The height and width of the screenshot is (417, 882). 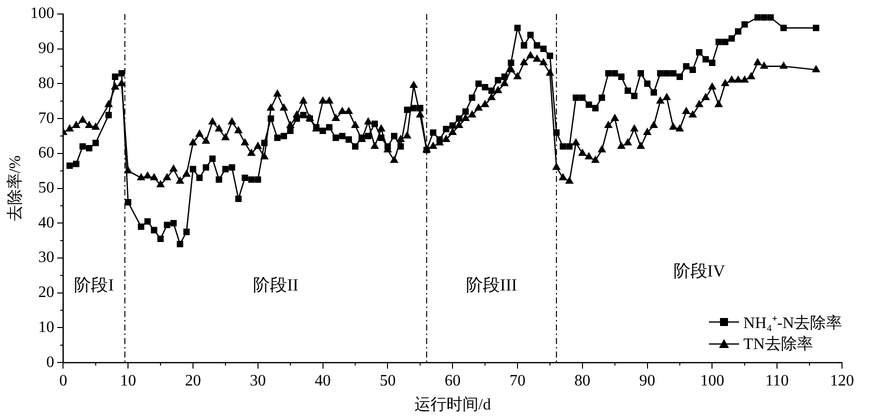 What do you see at coordinates (46, 49) in the screenshot?
I see `y-tick-label: 90` at bounding box center [46, 49].